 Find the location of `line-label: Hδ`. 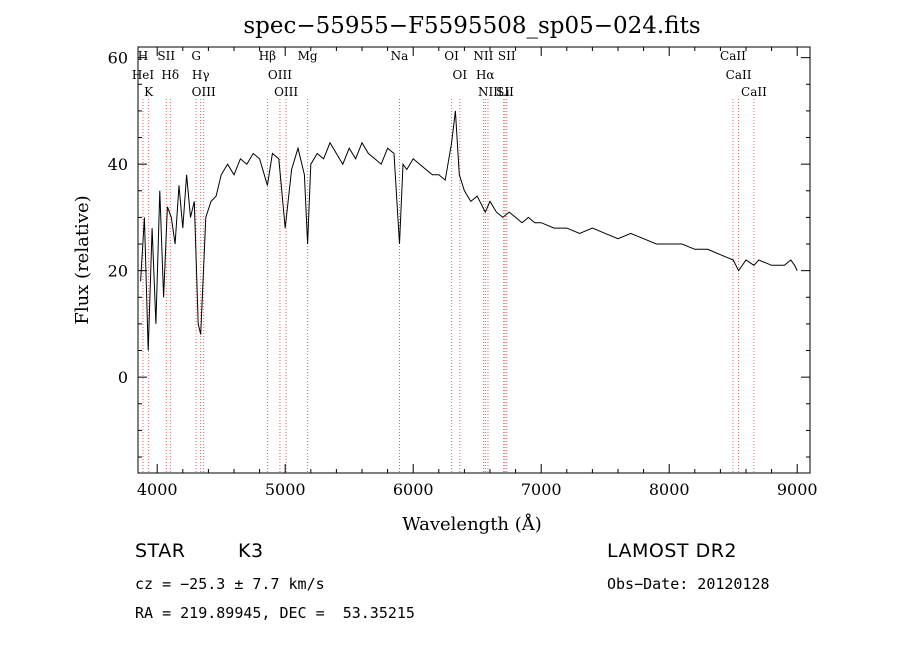

line-label: Hδ is located at coordinates (170, 75).